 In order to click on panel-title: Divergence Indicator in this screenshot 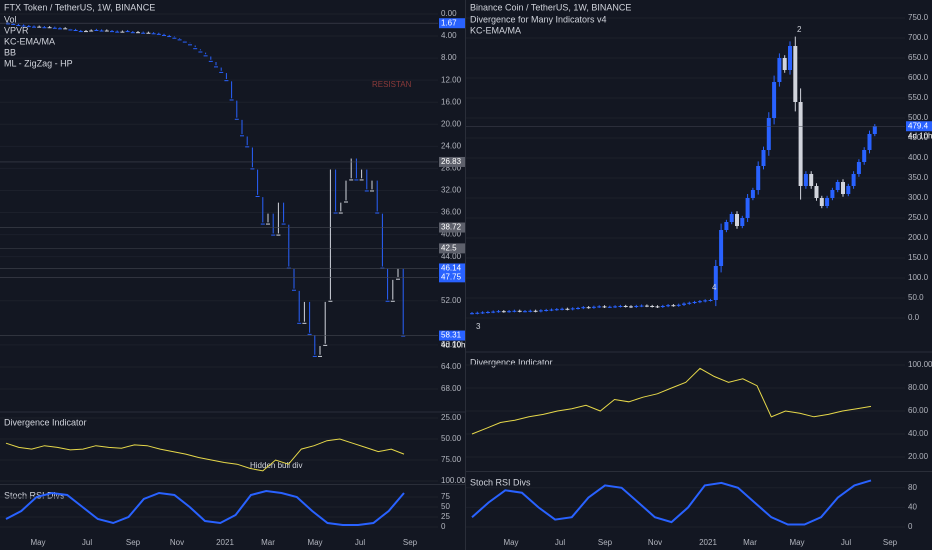, I will do `click(45, 422)`.